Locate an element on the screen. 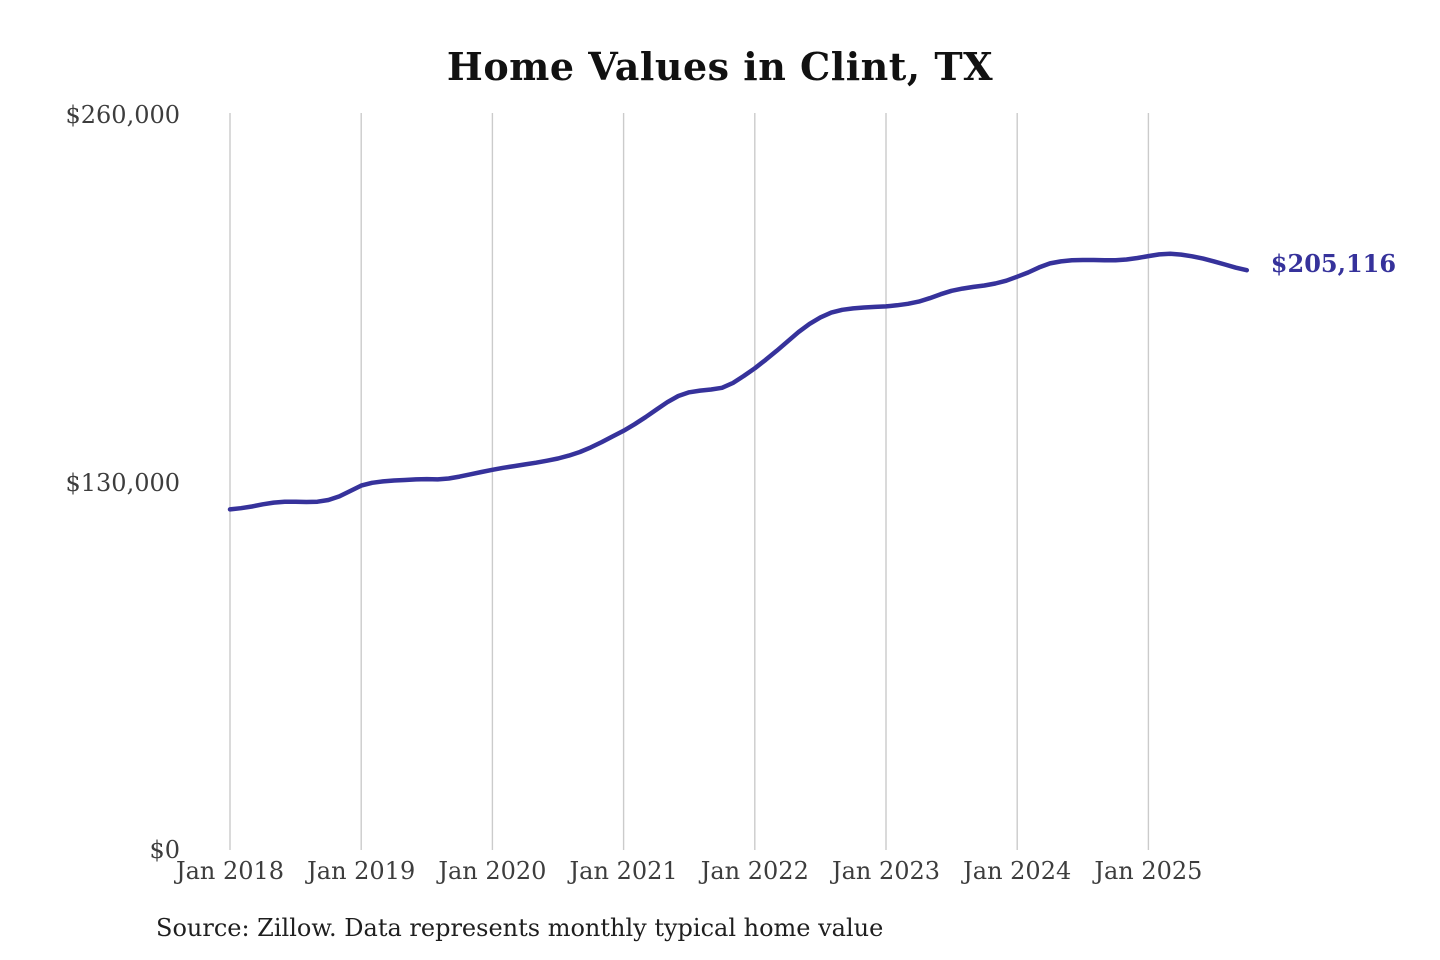 Image resolution: width=1440 pixels, height=960 pixels. x-tick-label: Jan 2020 is located at coordinates (492, 871).